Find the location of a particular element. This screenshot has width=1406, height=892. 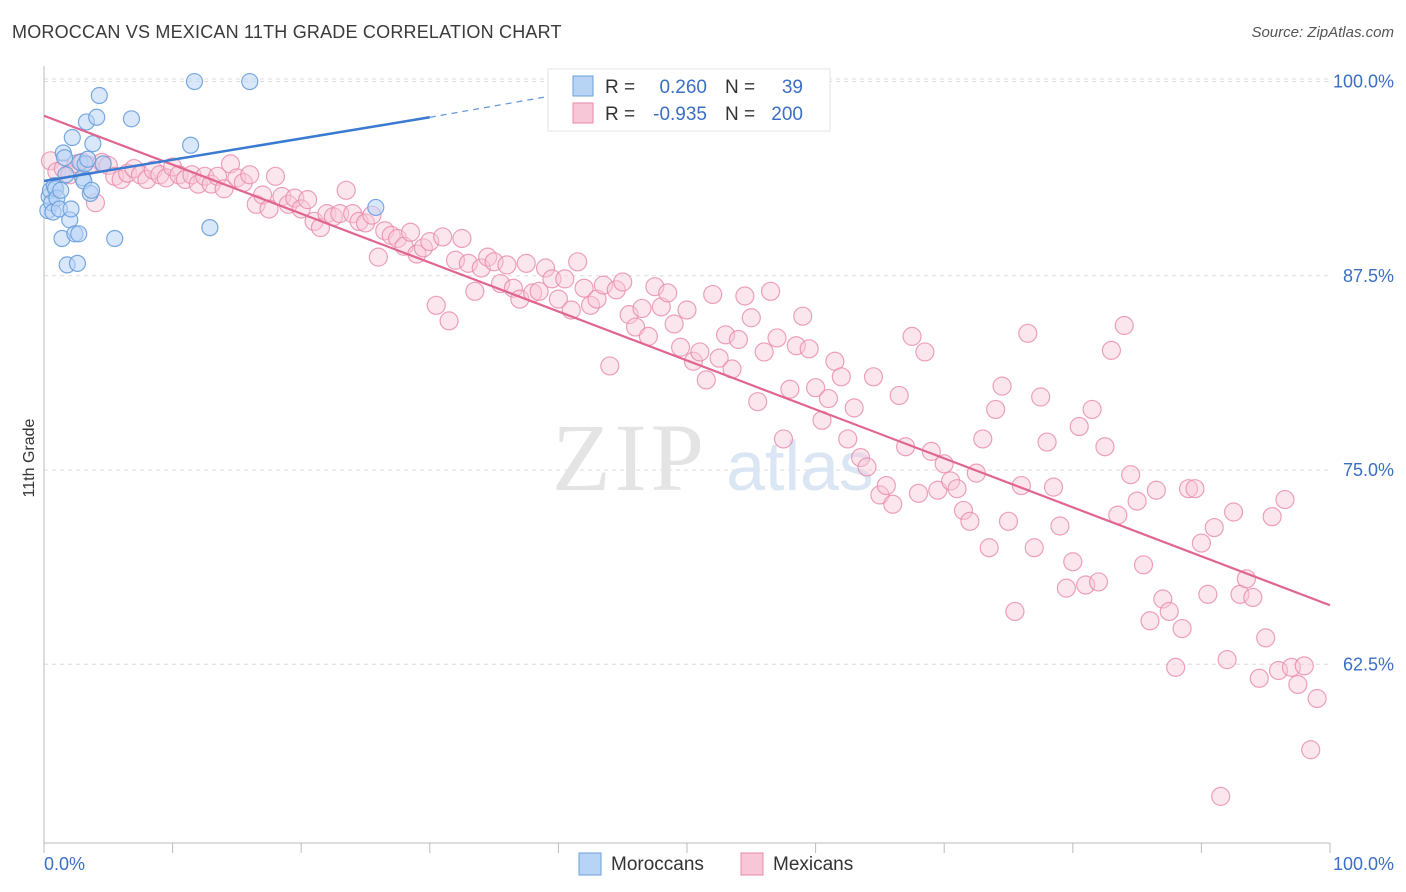

bottom-legend-swatch-mexicans is located at coordinates (752, 864).